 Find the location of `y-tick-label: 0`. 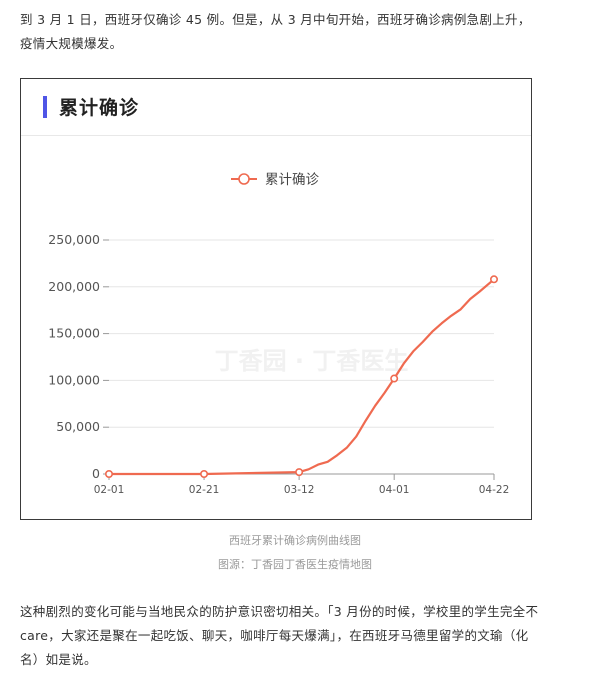

y-tick-label: 0 is located at coordinates (96, 473).